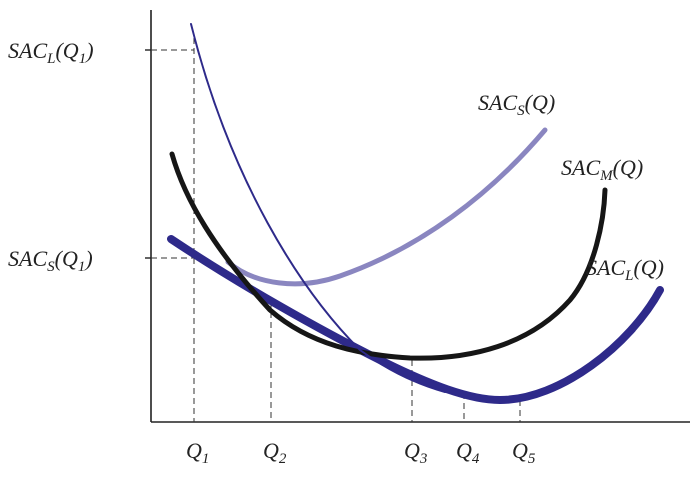  Describe the element at coordinates (415, 452) in the screenshot. I see `x-label-q3: Q3` at that location.